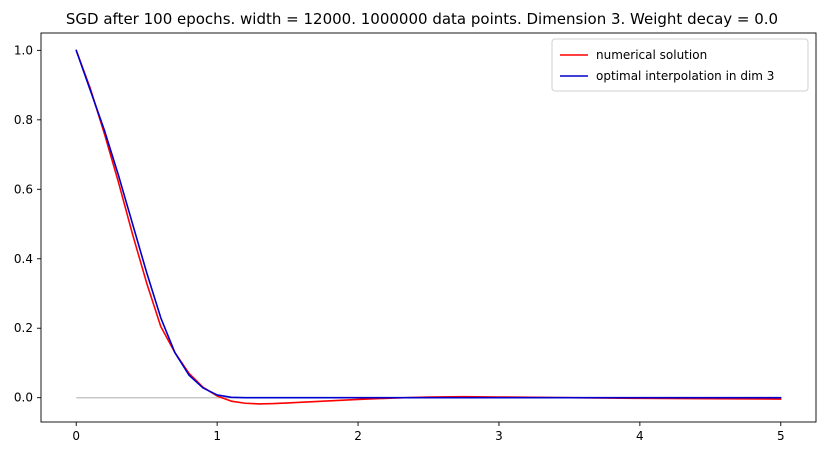 This screenshot has height=451, width=832. I want to click on y-tick-label: 0.4, so click(23, 259).